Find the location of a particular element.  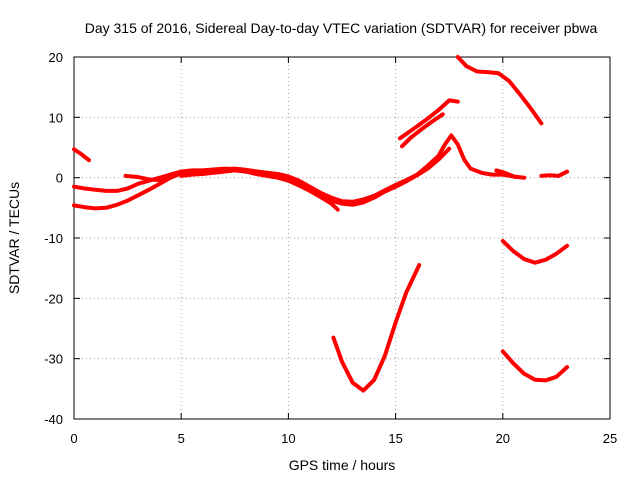

y-tick-label: 0 is located at coordinates (59, 178).